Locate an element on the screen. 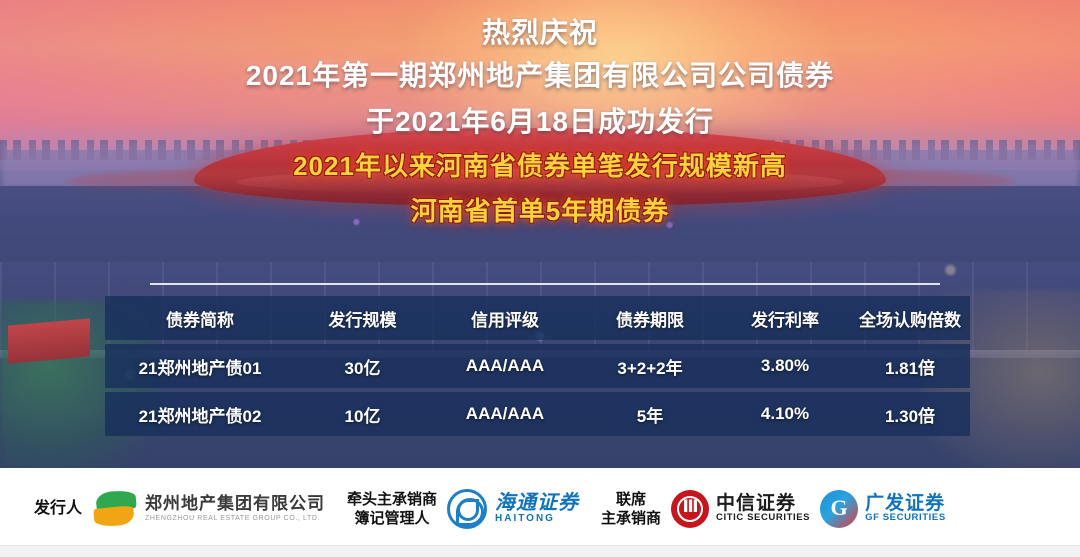 The image size is (1080, 557). table-header-row: 债券简称 发行规模 信用评级 债券期限 发行利率 全场认购倍数 is located at coordinates (537, 318).